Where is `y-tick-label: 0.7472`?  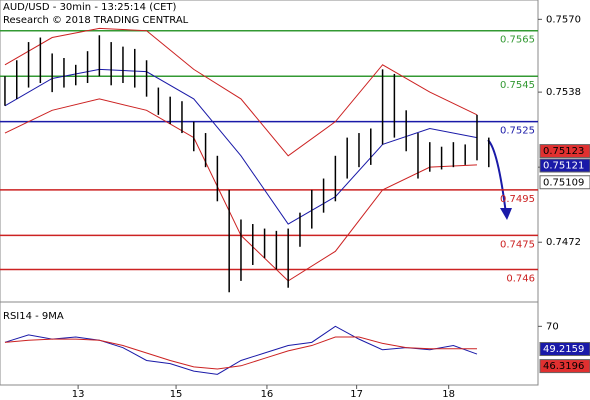 y-tick-label: 0.7472 is located at coordinates (563, 242).